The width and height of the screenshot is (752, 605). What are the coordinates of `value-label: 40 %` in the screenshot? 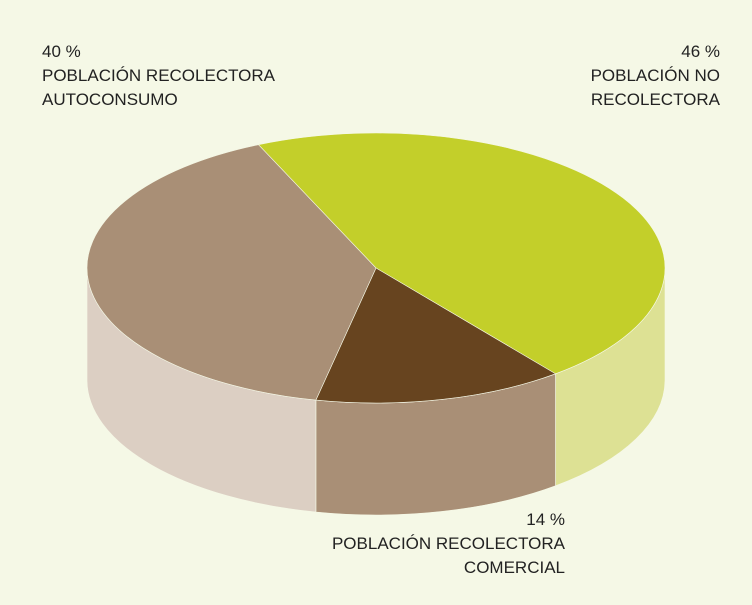 It's located at (61, 51).